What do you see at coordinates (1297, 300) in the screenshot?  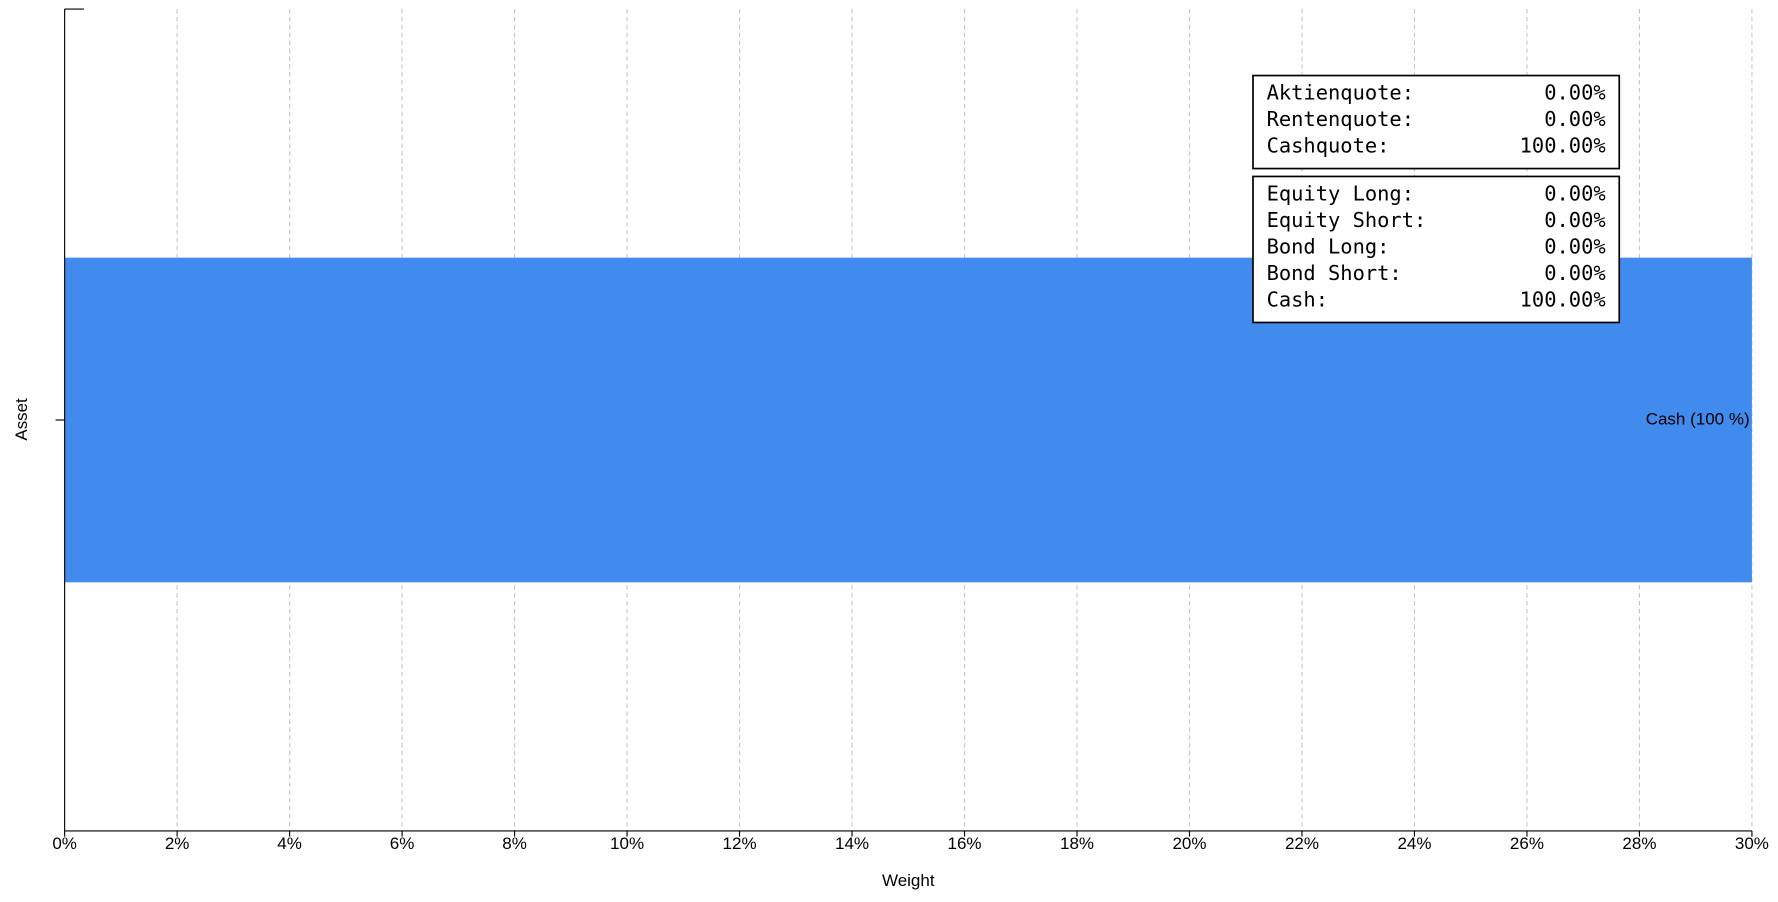 I see `info-label: Cash:` at bounding box center [1297, 300].